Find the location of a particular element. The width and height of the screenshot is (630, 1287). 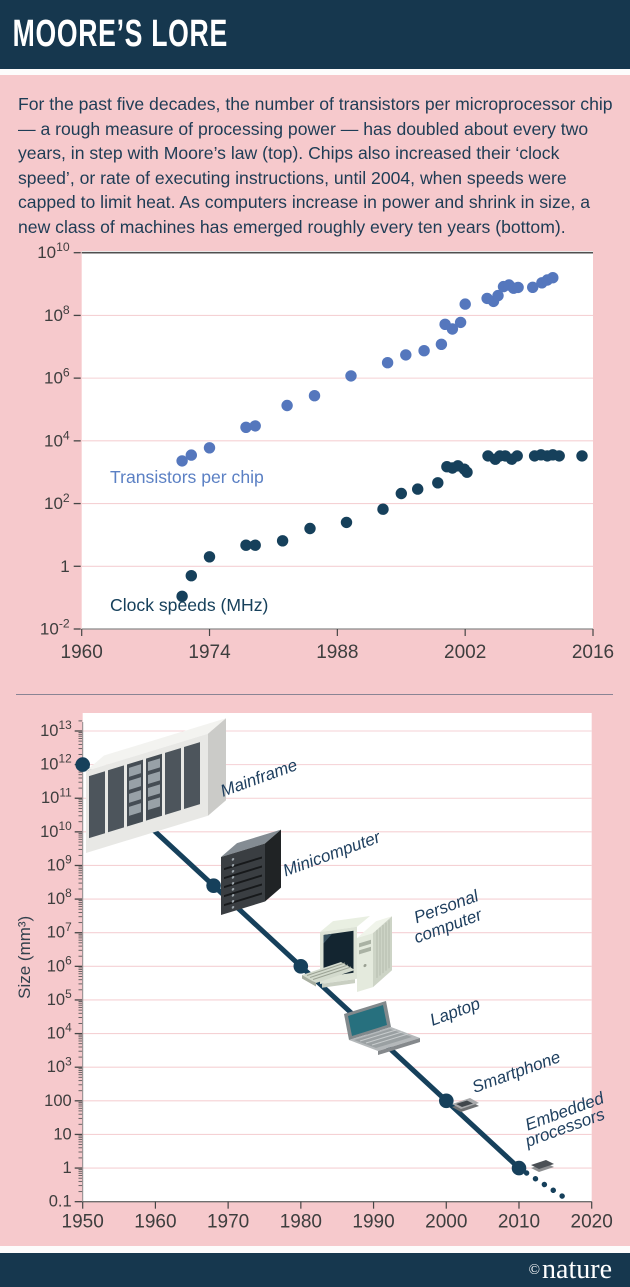

brand-name: nature is located at coordinates (577, 1269).